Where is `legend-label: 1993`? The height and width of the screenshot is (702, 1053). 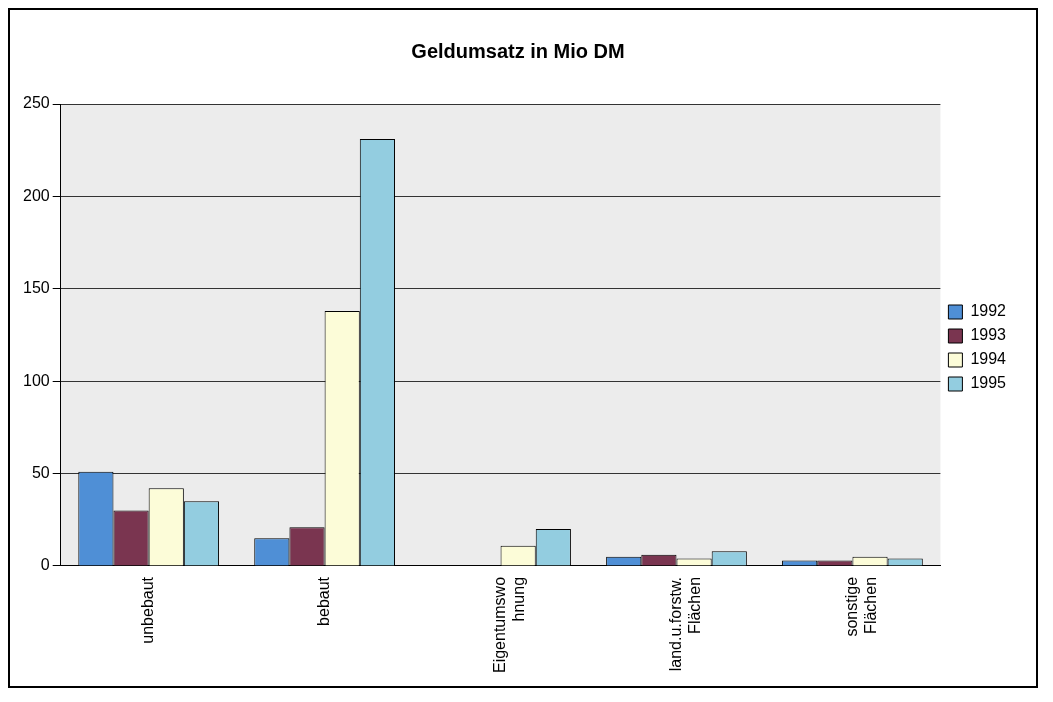 legend-label: 1993 is located at coordinates (988, 335).